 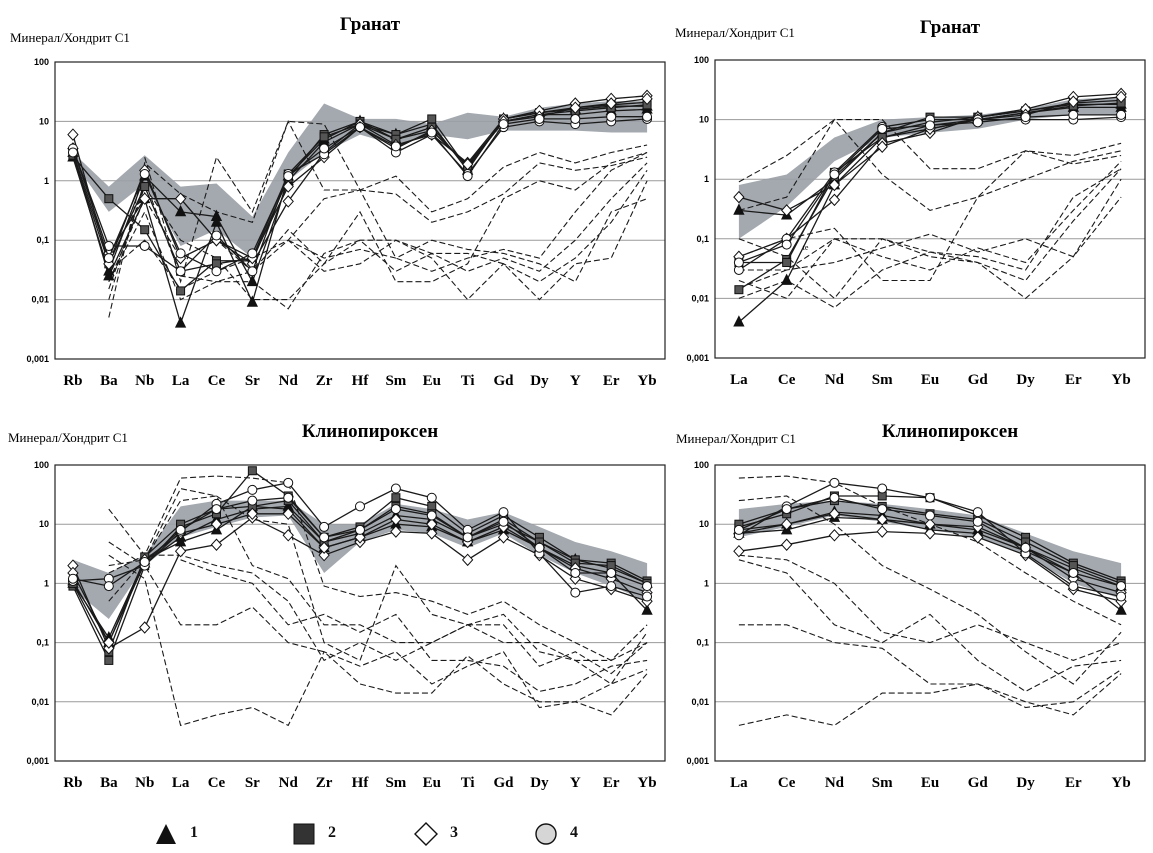 I want to click on legend-label: 1, so click(x=194, y=832).